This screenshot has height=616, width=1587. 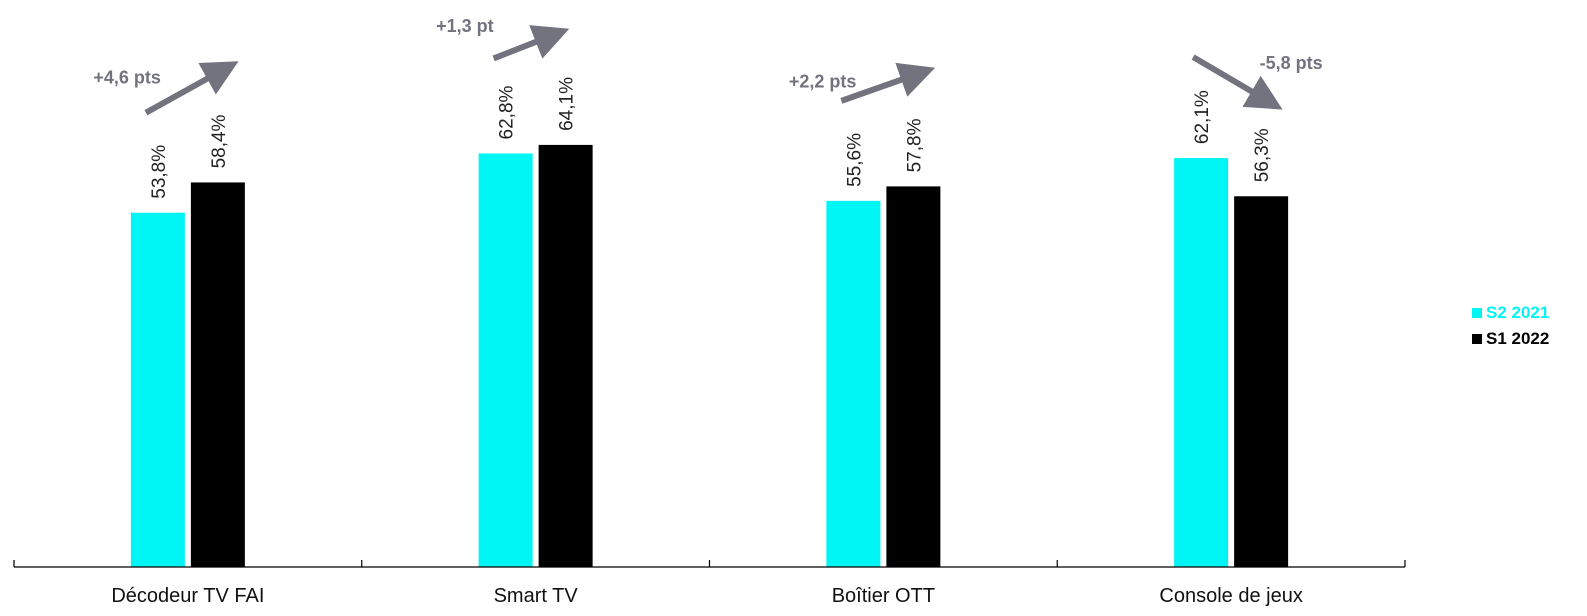 I want to click on data-label-s1-2022-boitier-ott: 57,8%, so click(x=914, y=145).